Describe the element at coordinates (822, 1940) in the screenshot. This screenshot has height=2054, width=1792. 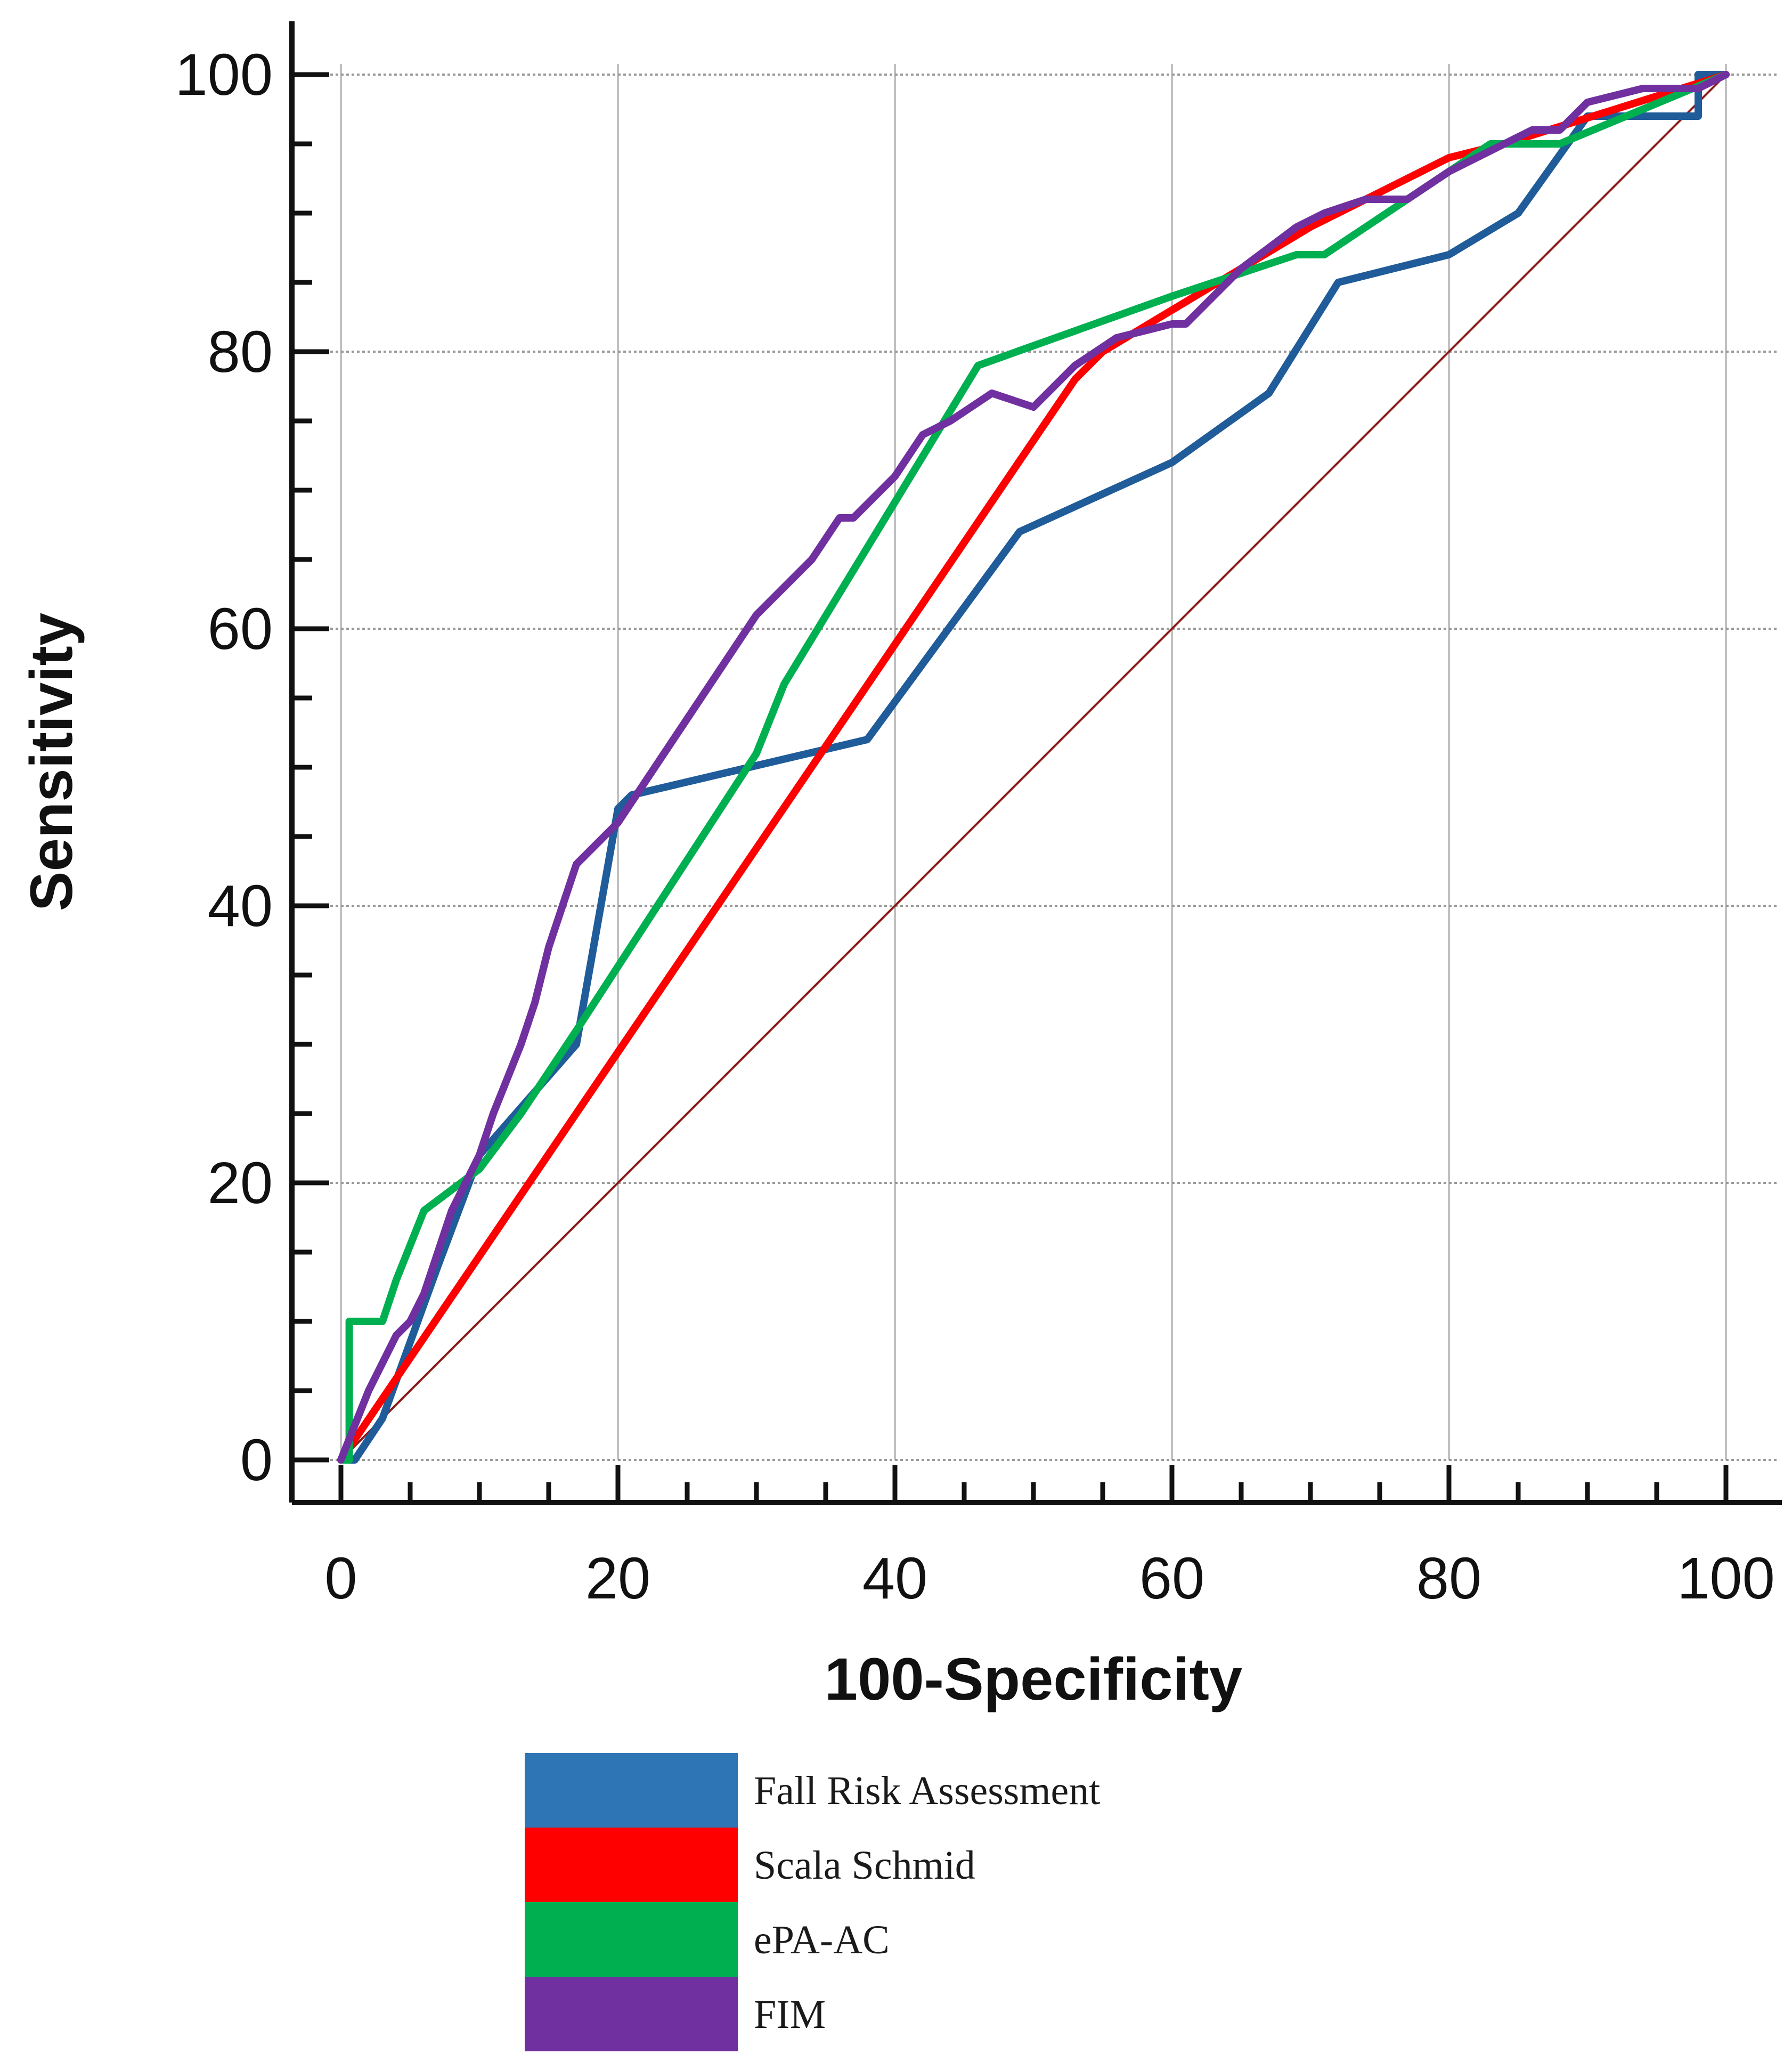
I see `legend-label-3: ePA-AC` at that location.